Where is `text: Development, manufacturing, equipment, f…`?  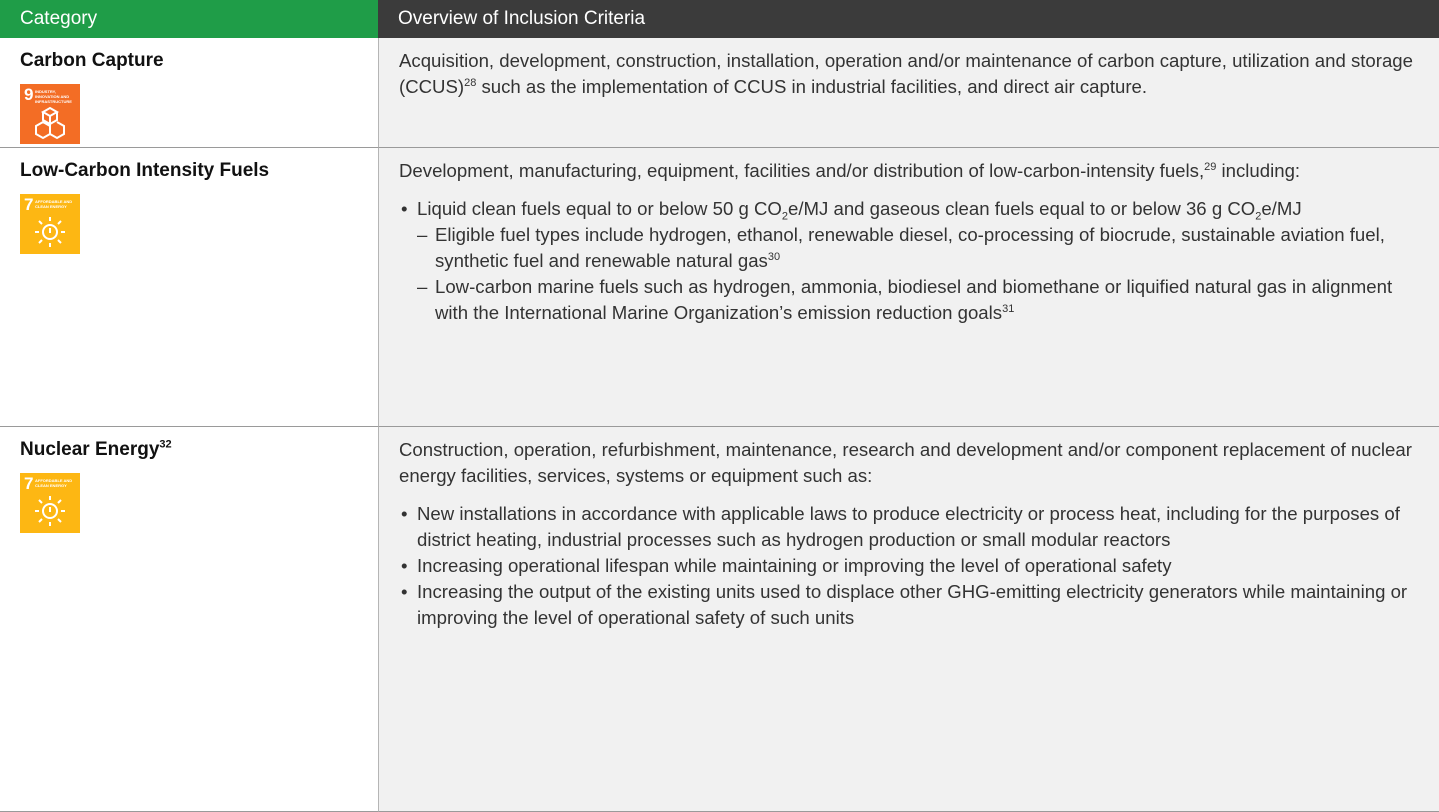 text: Development, manufacturing, equipment, f… is located at coordinates (802, 170).